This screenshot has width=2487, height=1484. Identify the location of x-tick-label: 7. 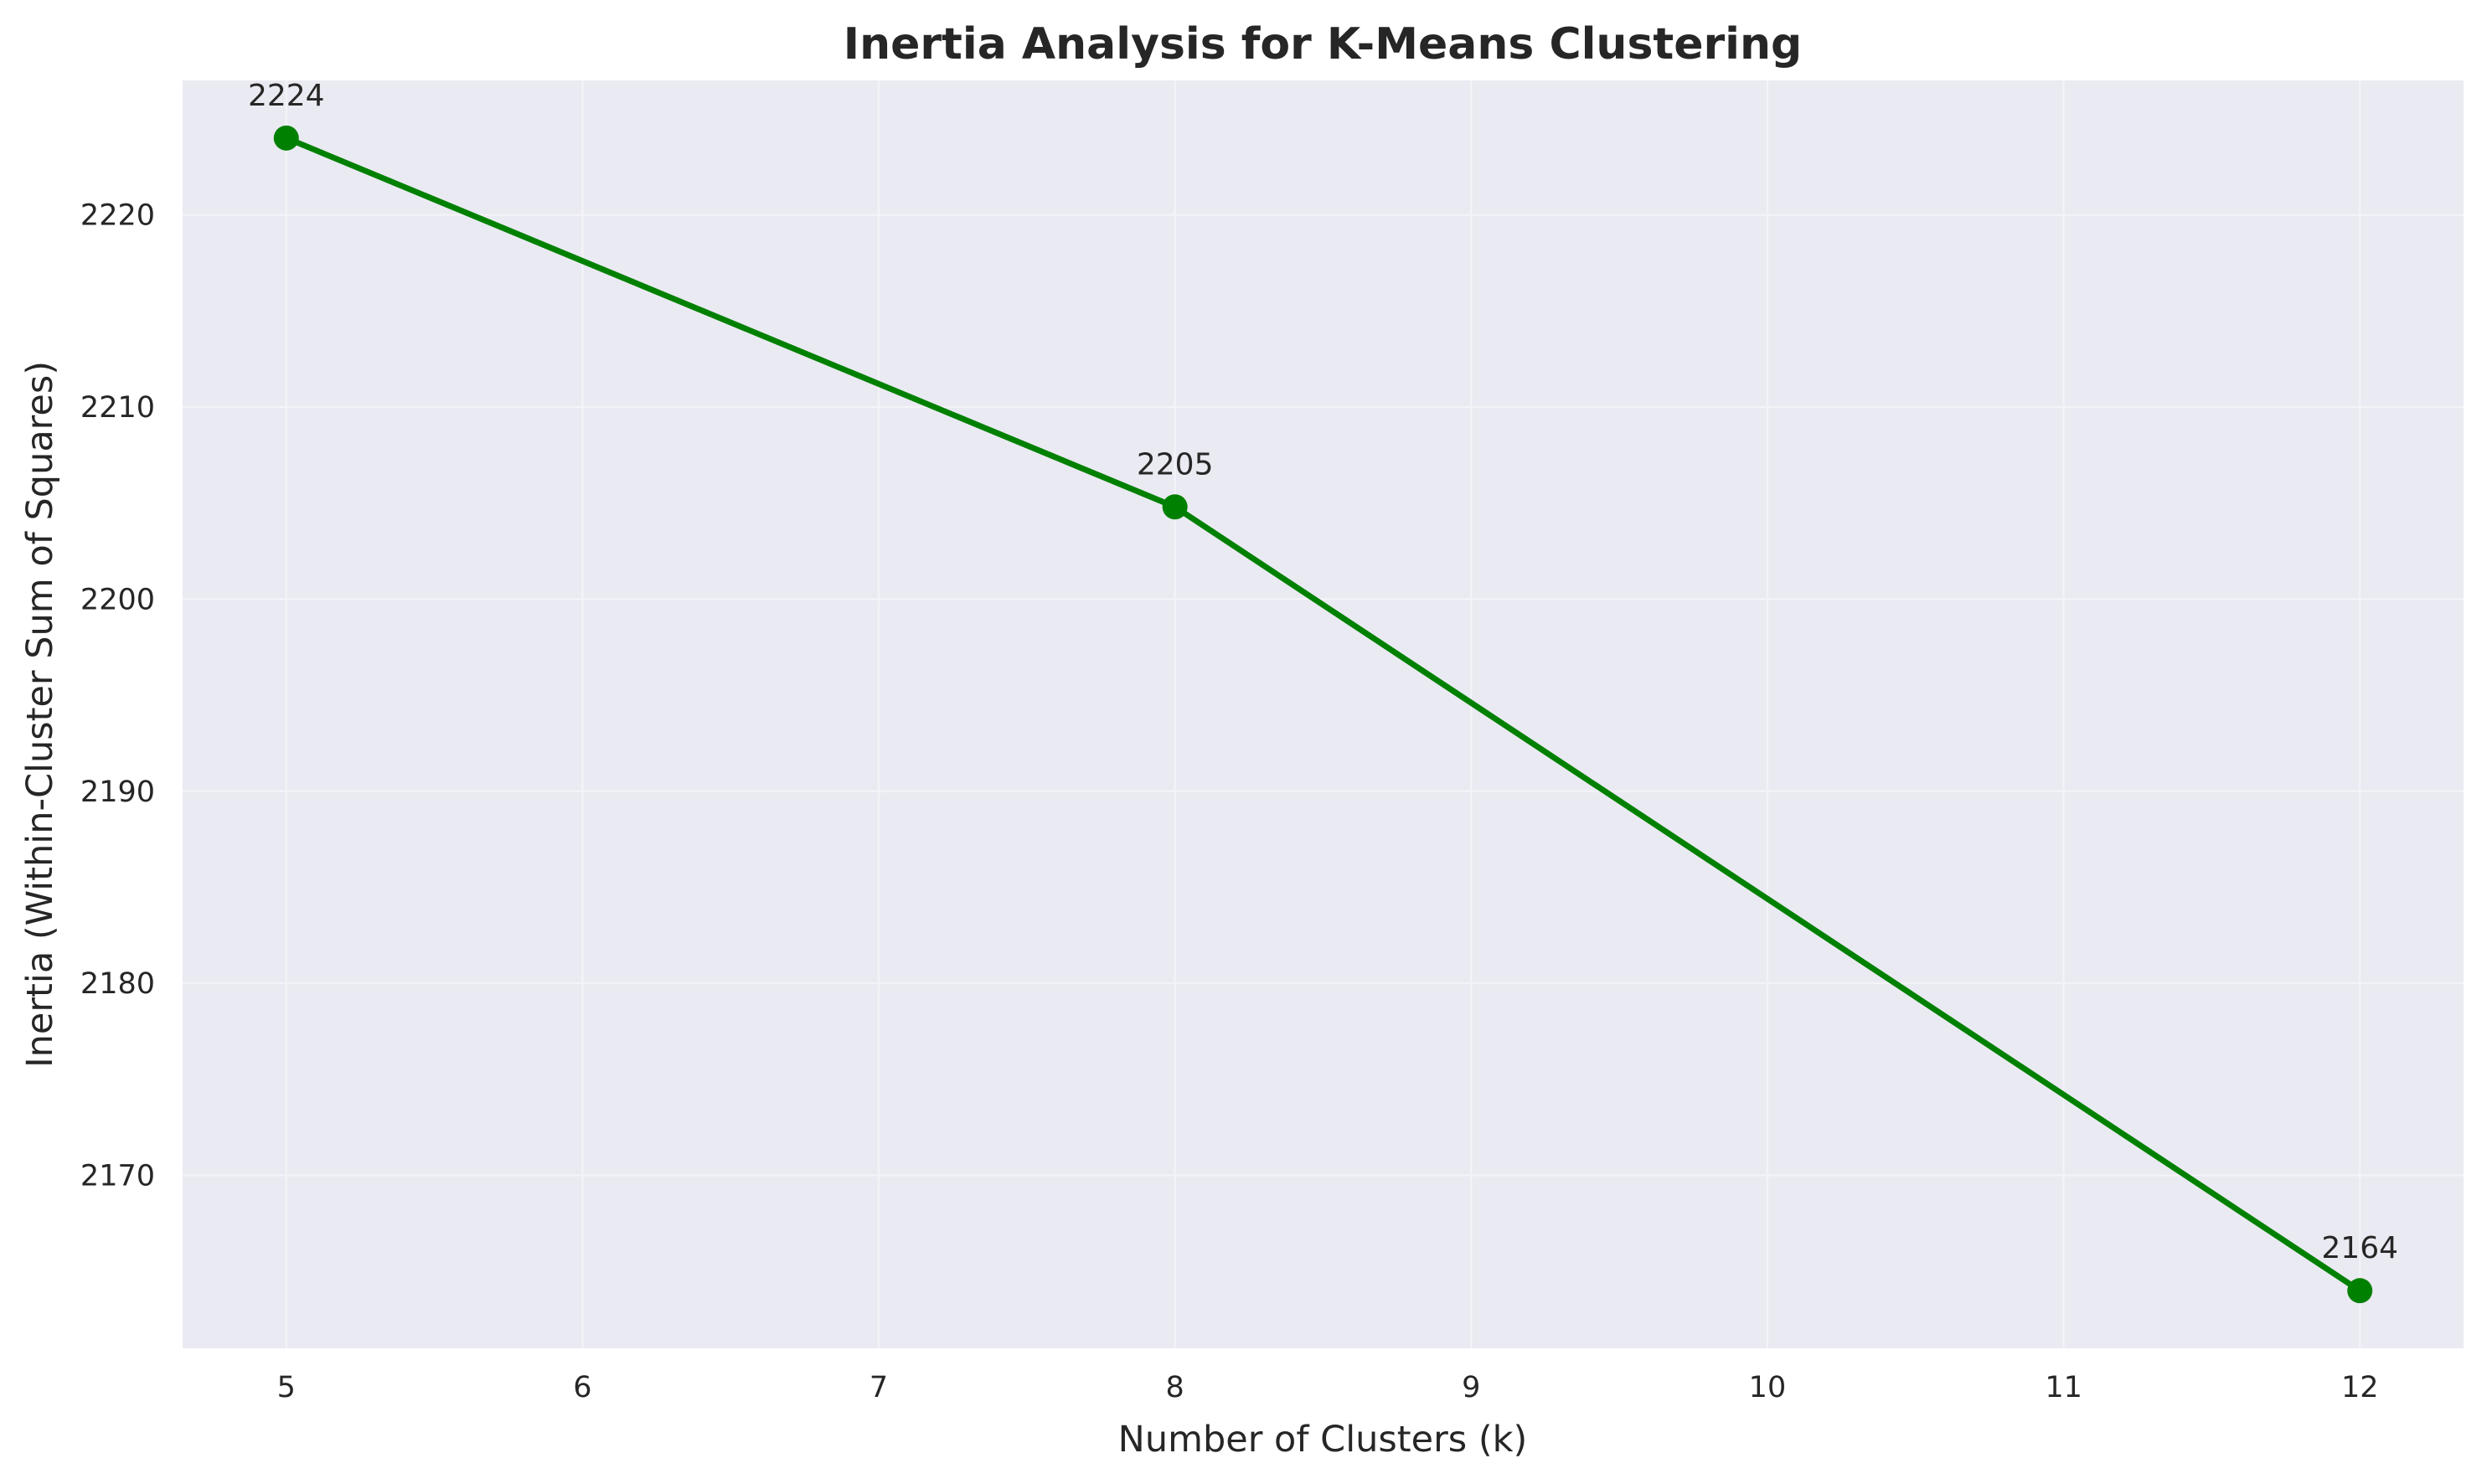
(878, 1387).